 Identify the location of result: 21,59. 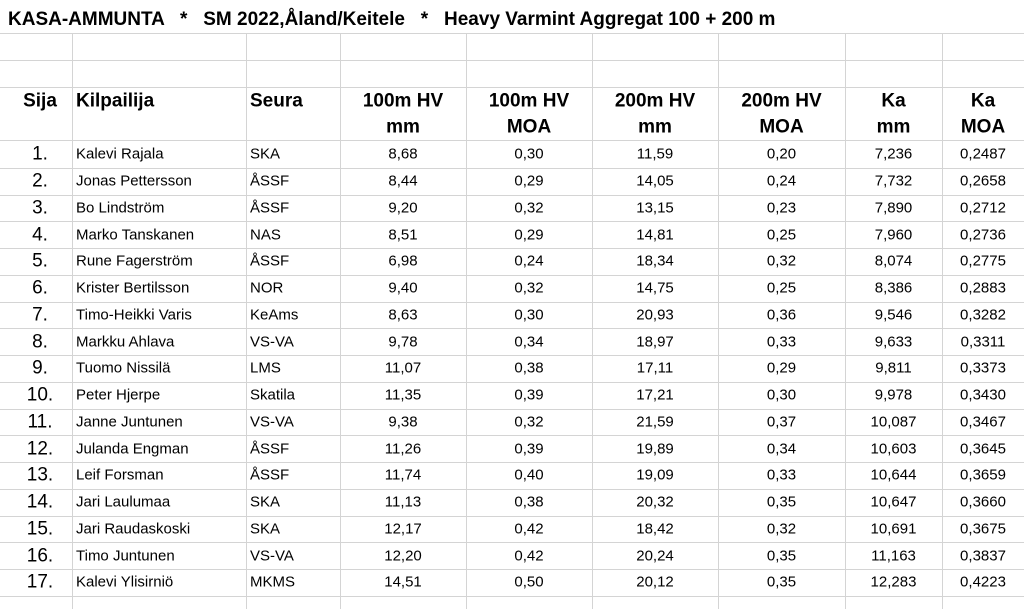
(655, 422).